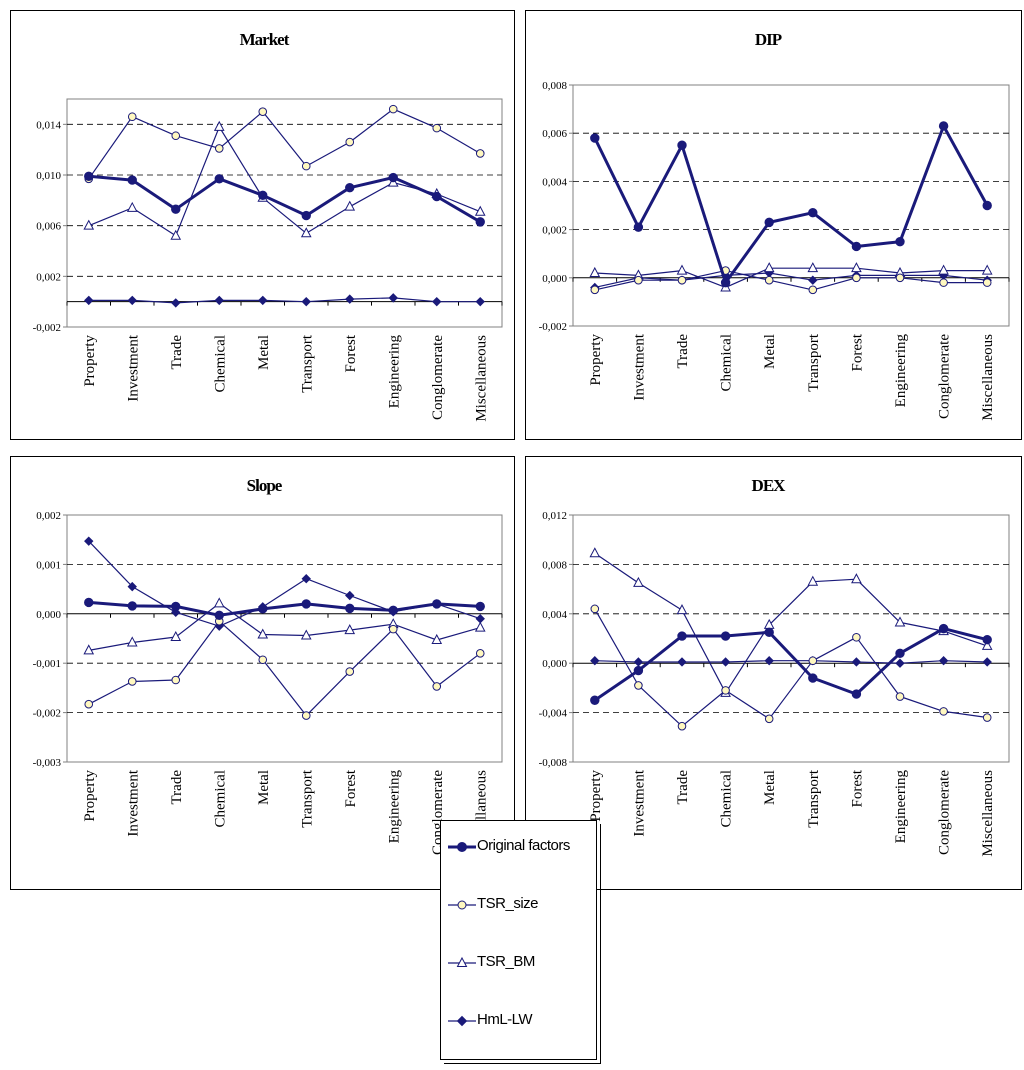 The width and height of the screenshot is (1024, 1070). What do you see at coordinates (48, 176) in the screenshot?
I see `y-tick-label: 0,010` at bounding box center [48, 176].